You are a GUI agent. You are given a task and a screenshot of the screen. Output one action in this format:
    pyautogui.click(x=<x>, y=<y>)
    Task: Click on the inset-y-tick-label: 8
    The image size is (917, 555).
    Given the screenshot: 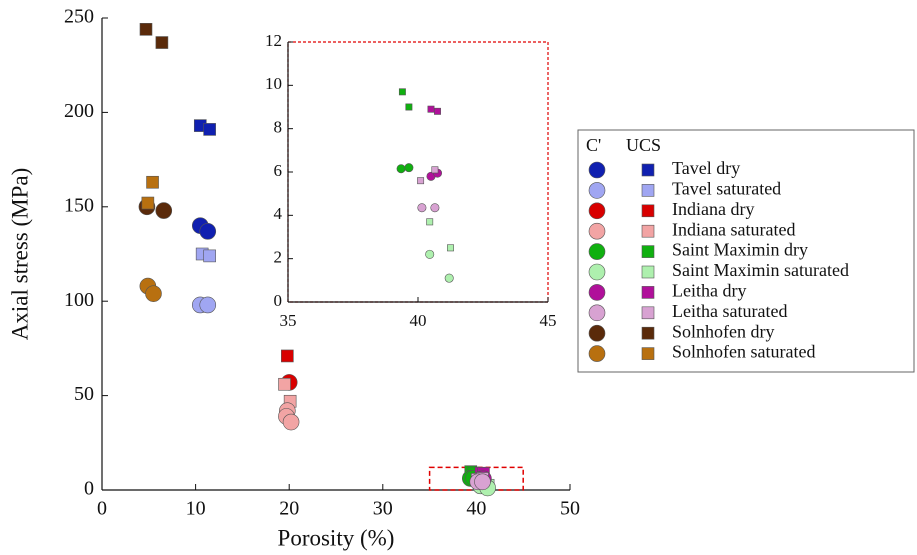 What is the action you would take?
    pyautogui.click(x=278, y=127)
    